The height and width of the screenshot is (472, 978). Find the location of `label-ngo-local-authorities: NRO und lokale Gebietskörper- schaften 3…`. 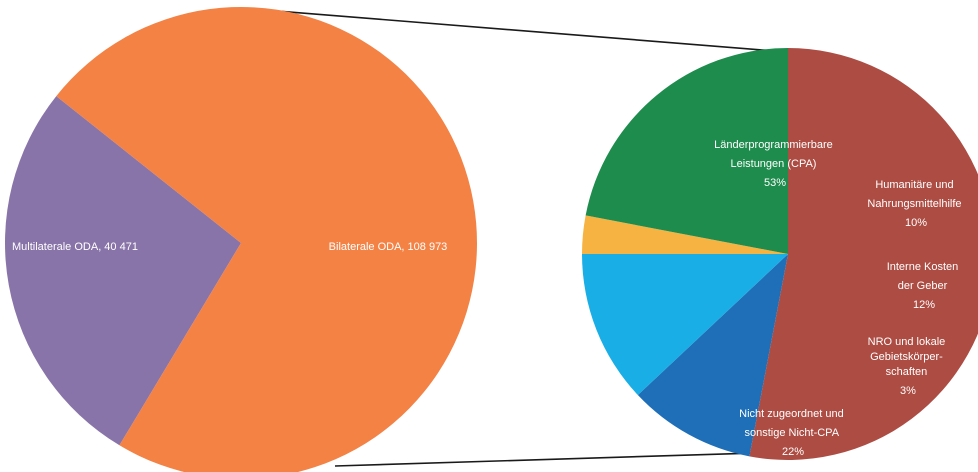

label-ngo-local-authorities: NRO und lokale Gebietskörper- schaften 3… is located at coordinates (908, 366).